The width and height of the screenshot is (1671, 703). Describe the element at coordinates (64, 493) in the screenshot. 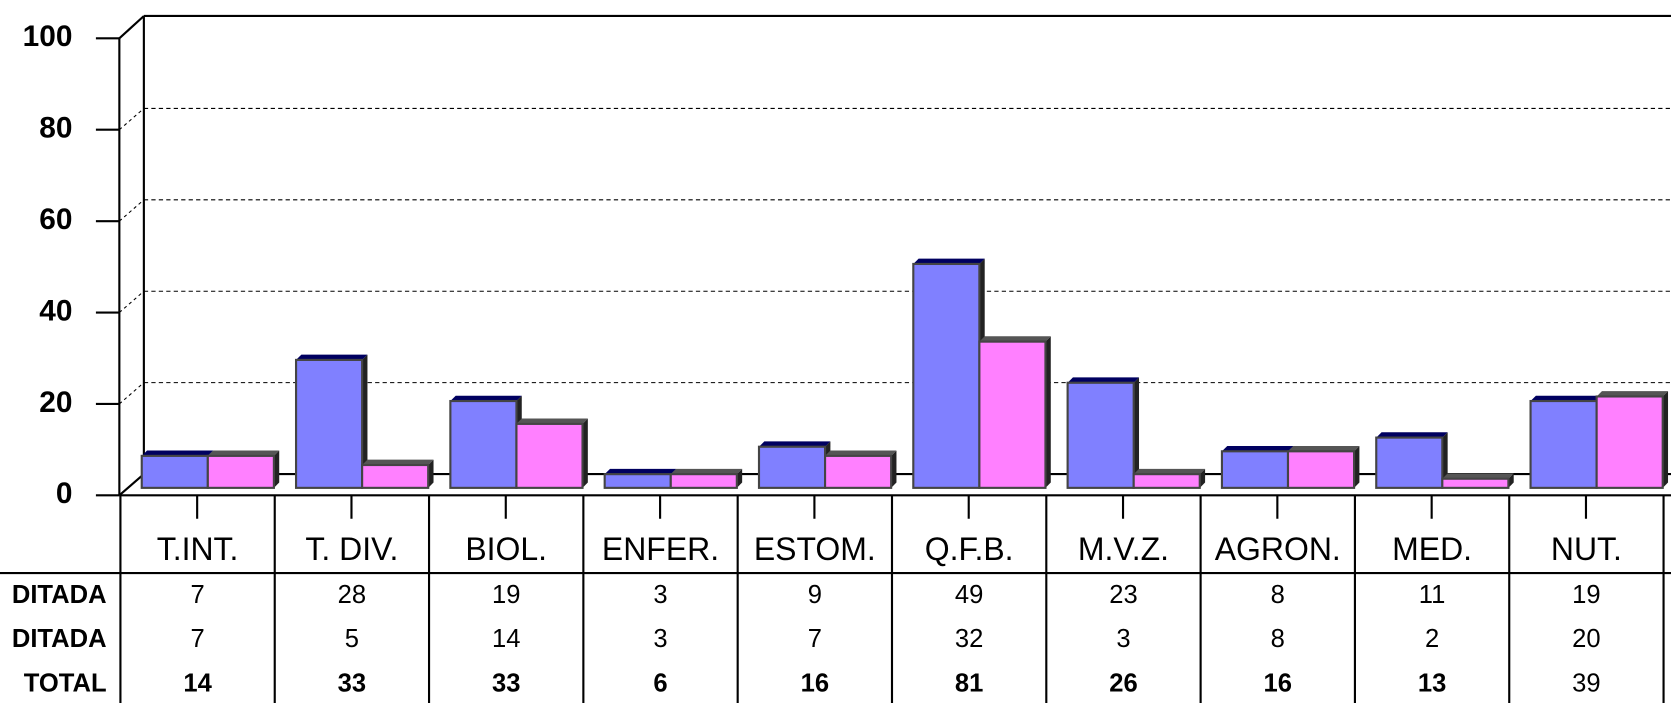

I see `y-tick-label: 0` at that location.